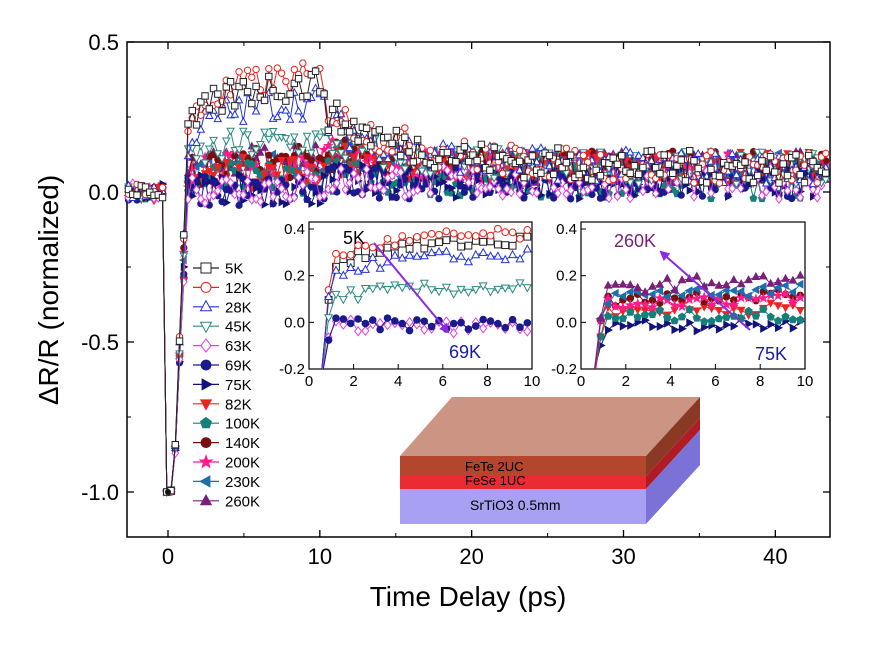 The image size is (890, 648). What do you see at coordinates (443, 381) in the screenshot?
I see `inset-x-tick-label: 6` at bounding box center [443, 381].